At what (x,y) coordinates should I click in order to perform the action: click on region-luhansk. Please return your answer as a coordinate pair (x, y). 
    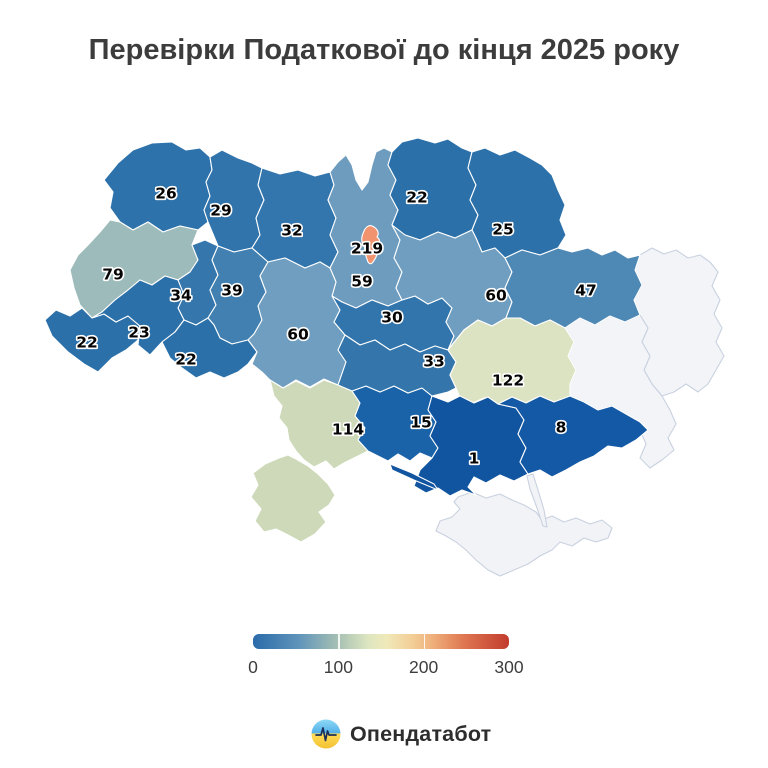
    Looking at the image, I should click on (679, 322).